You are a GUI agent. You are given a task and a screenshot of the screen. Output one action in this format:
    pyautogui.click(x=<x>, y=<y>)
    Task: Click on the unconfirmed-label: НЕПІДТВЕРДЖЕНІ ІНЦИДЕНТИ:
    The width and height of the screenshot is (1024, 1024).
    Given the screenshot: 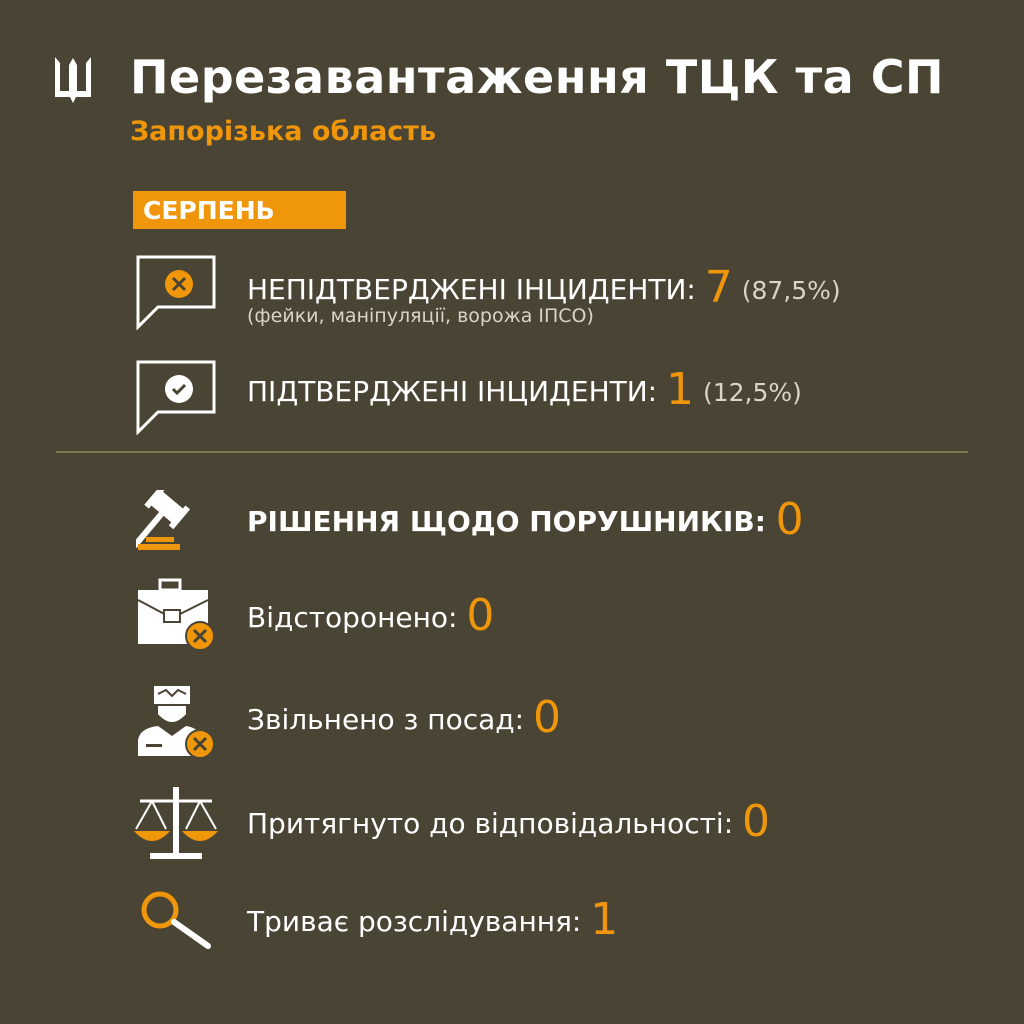 What is the action you would take?
    pyautogui.click(x=471, y=289)
    